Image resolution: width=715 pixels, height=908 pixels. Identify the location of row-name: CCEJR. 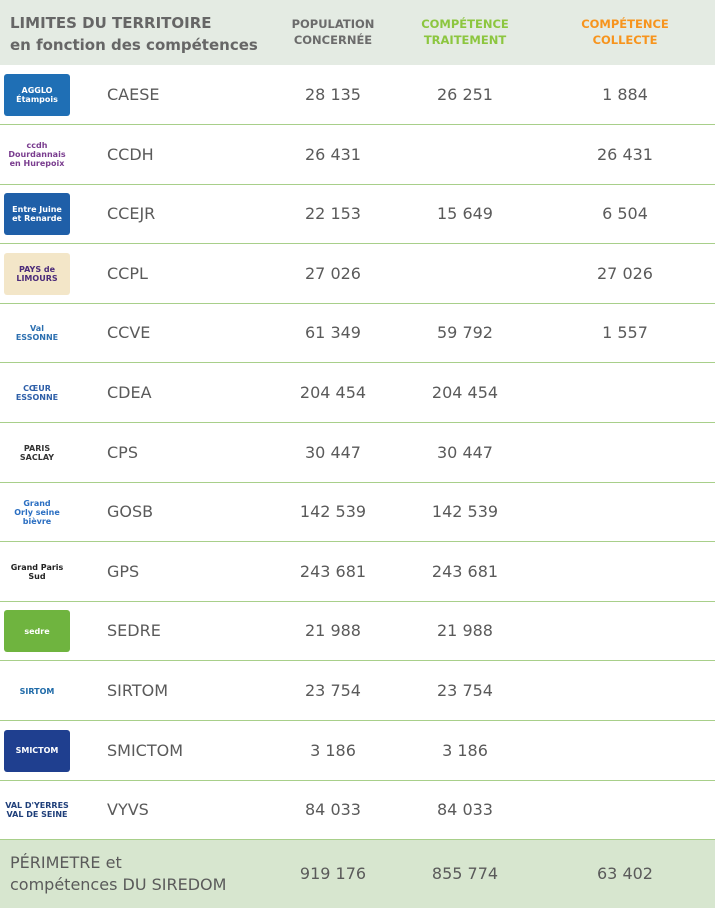
(131, 214).